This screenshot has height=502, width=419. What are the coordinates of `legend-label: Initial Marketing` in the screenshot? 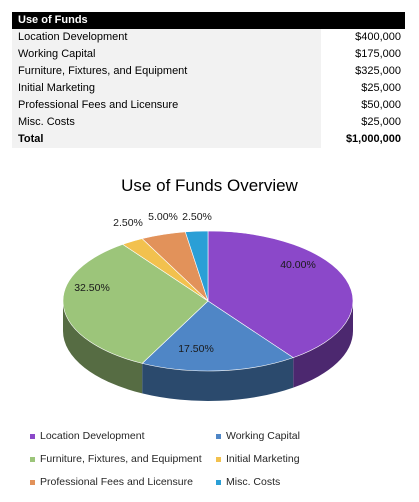 It's located at (263, 459).